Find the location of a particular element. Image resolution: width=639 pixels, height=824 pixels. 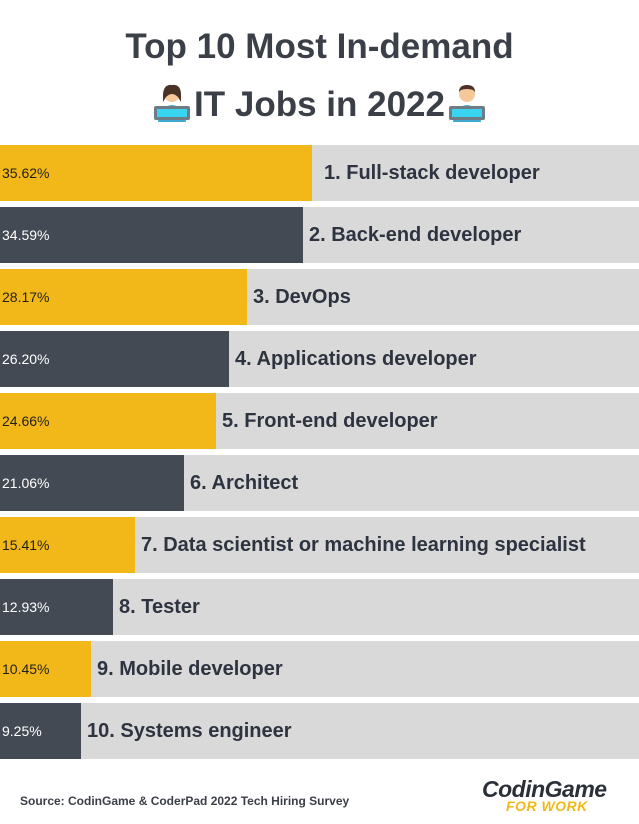

value-label: 26.20% is located at coordinates (26, 359).